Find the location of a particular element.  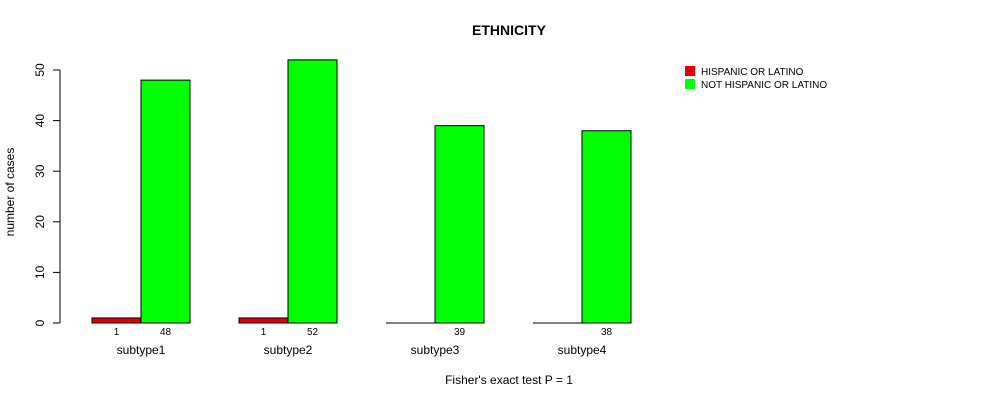

bar-value-label: 38 is located at coordinates (607, 332).